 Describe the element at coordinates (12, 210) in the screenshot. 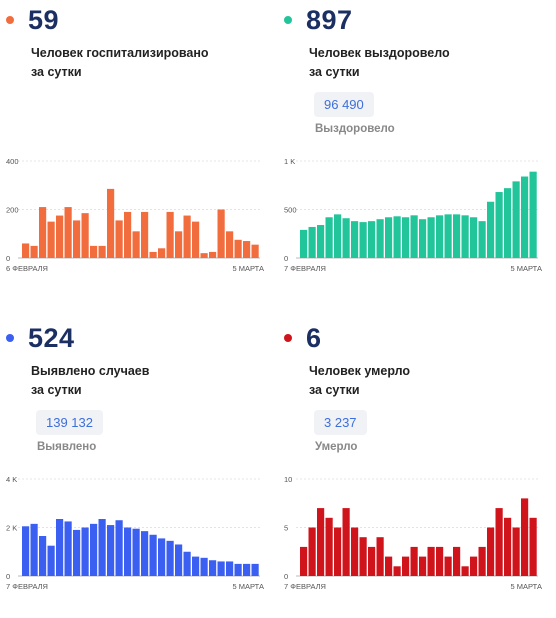

I see `y-tick-label: 200` at that location.